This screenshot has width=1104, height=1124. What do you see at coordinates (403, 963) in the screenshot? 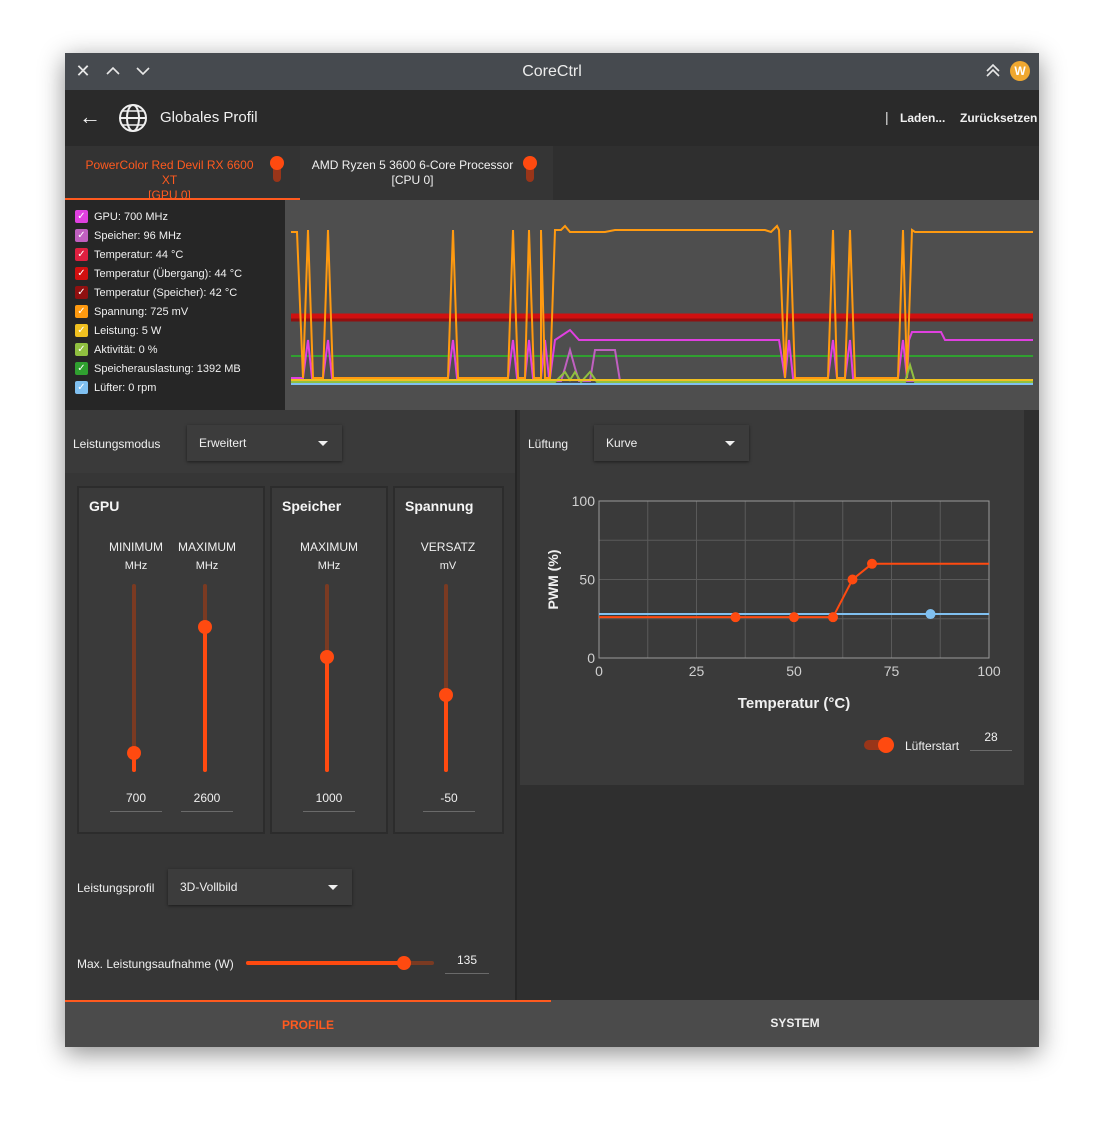
I see `power-slider-knob` at bounding box center [403, 963].